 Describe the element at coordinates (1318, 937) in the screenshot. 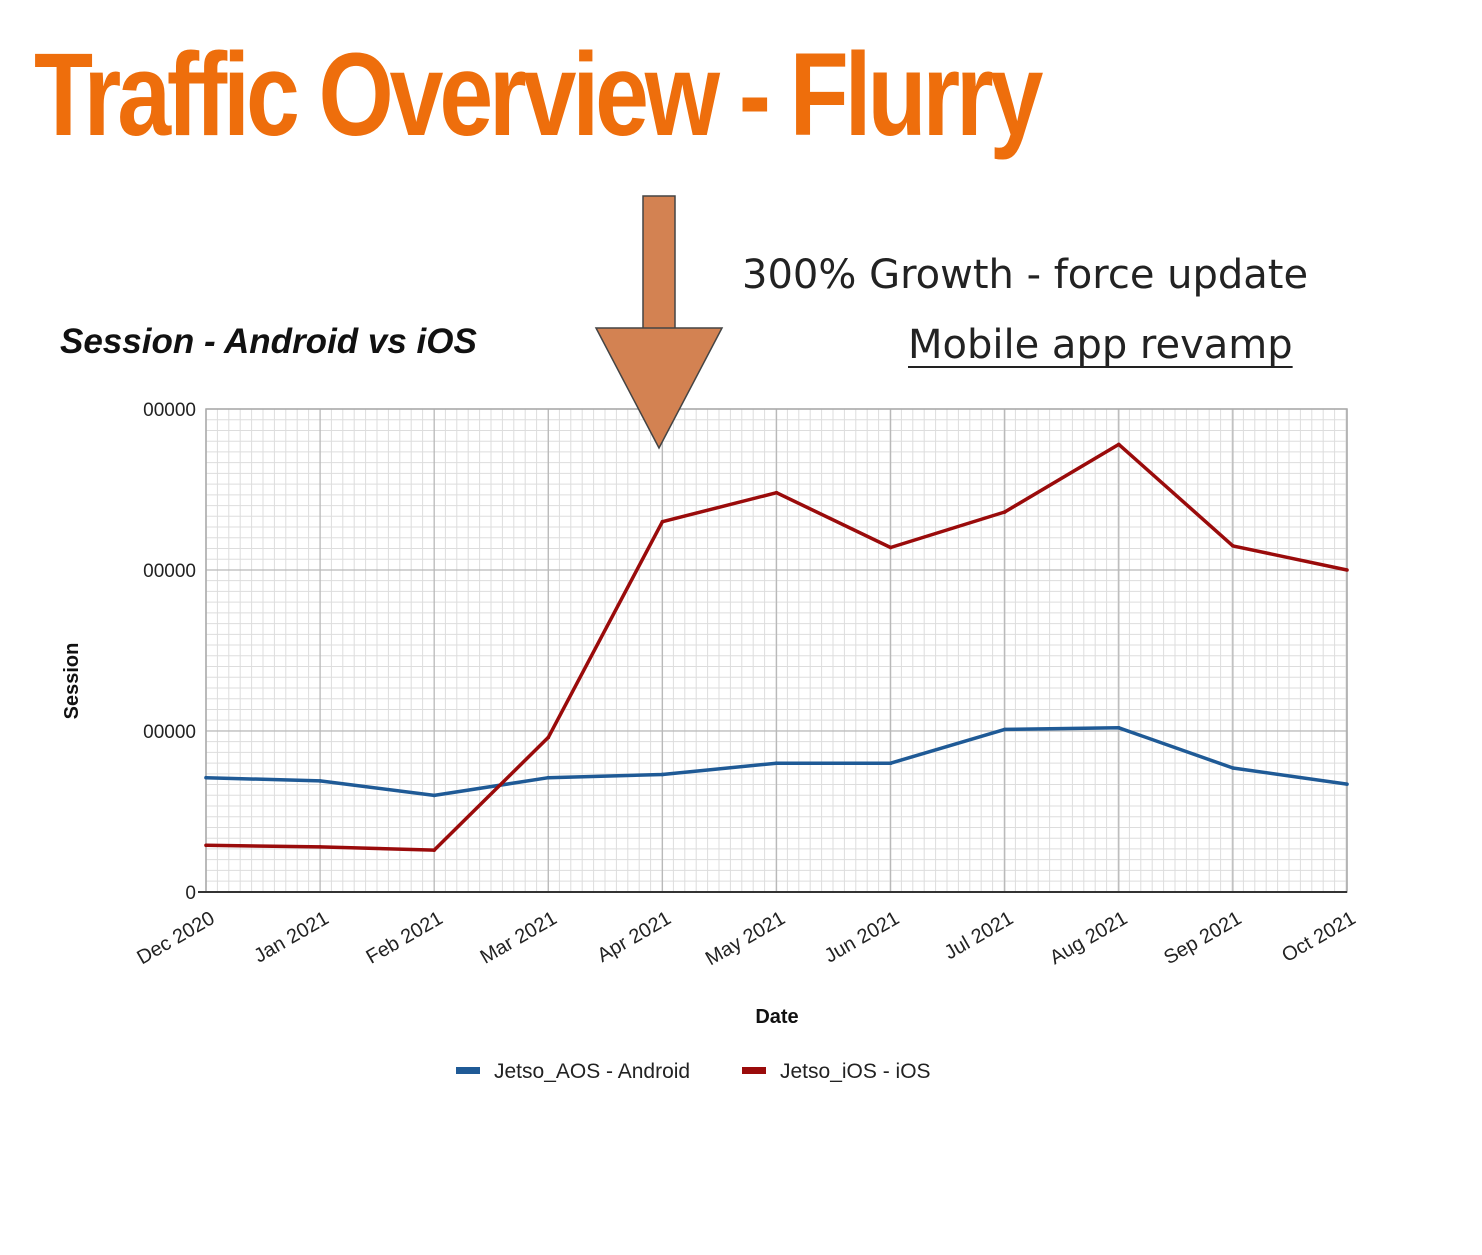

I see `x-tick-label: Oct 2021` at that location.